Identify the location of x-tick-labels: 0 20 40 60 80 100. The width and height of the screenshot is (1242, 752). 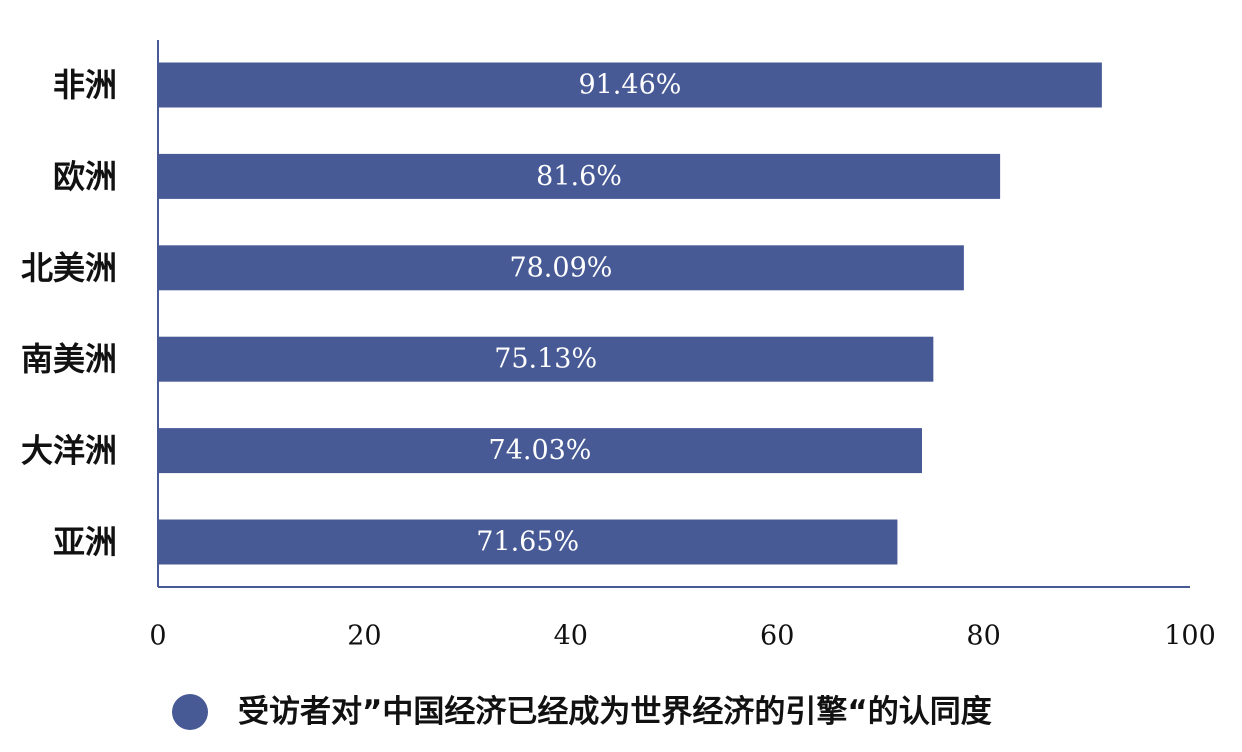
(682, 636).